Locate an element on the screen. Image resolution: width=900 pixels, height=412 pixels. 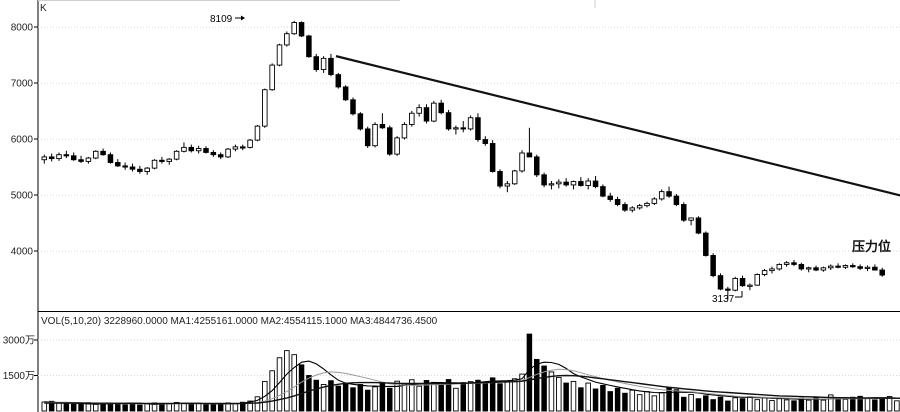
volume-moving-averages is located at coordinates (472, 382).